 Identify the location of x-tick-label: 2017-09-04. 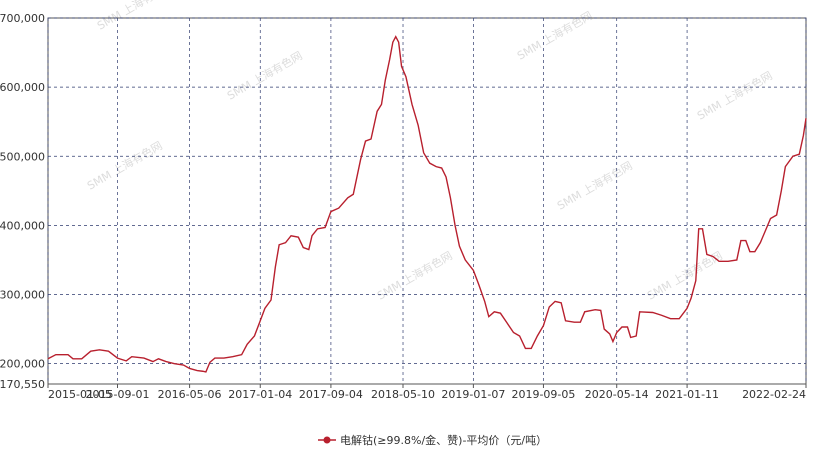
(331, 394).